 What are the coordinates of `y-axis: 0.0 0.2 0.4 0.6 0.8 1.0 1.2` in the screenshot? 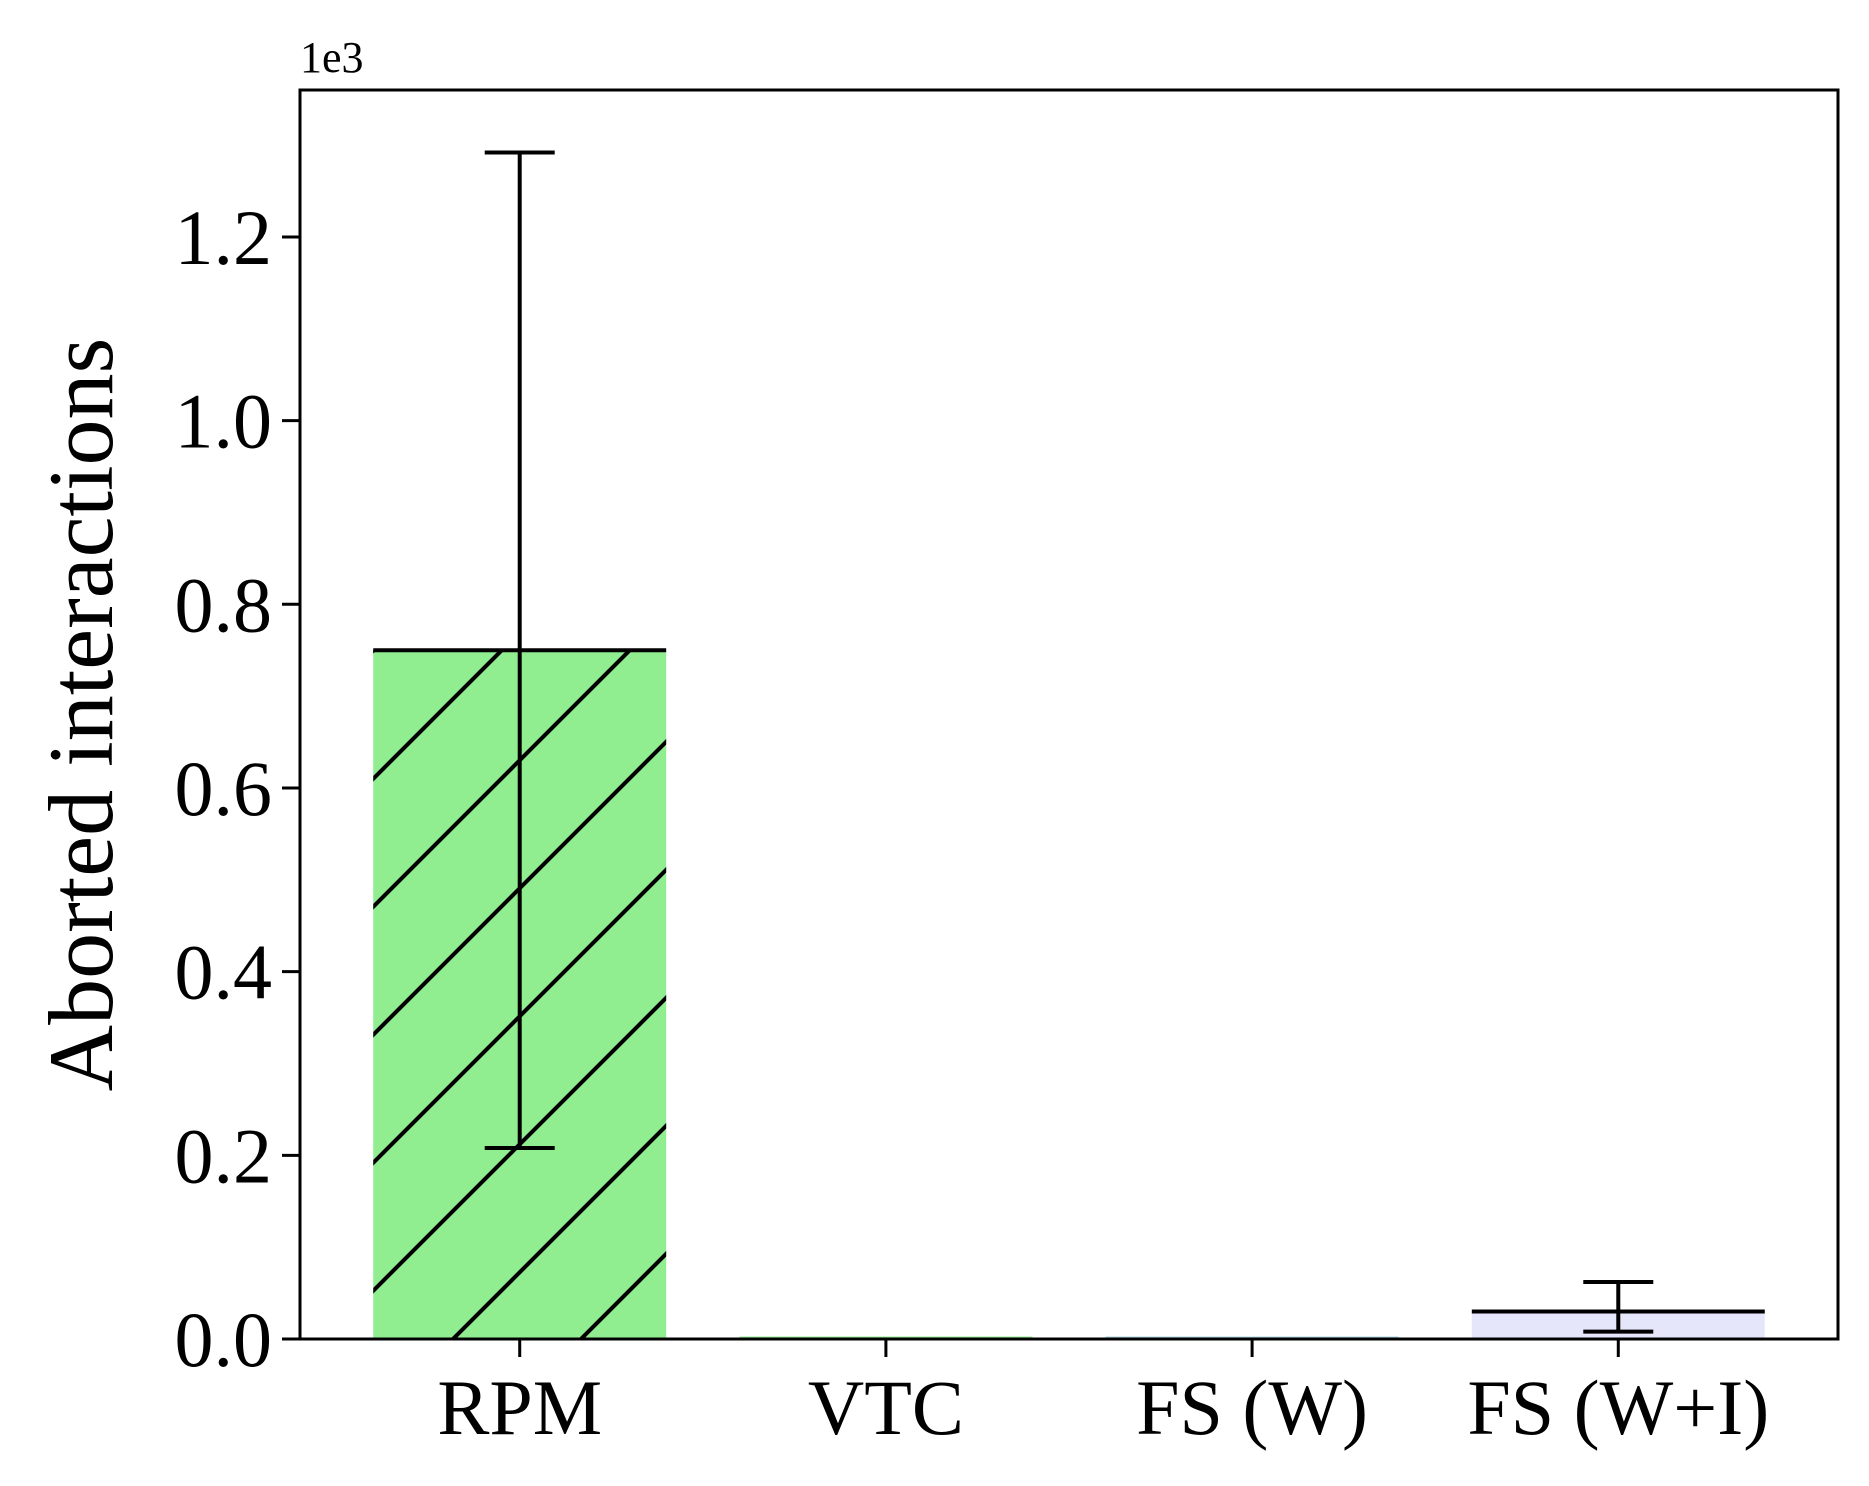 It's located at (237, 788).